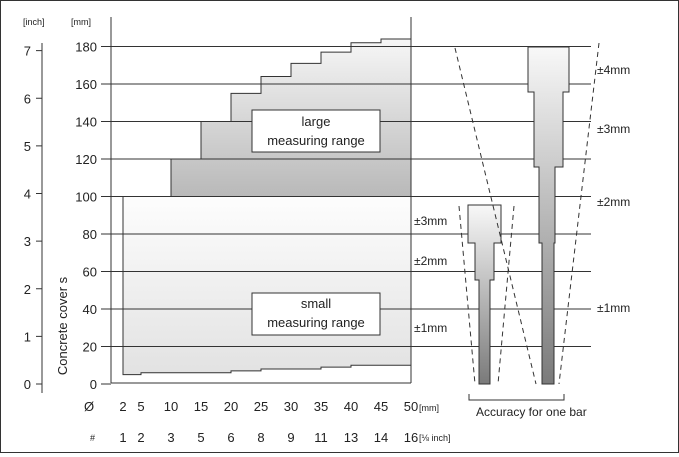 The width and height of the screenshot is (679, 457). I want to click on x-mm-tick-50: 50, so click(411, 406).